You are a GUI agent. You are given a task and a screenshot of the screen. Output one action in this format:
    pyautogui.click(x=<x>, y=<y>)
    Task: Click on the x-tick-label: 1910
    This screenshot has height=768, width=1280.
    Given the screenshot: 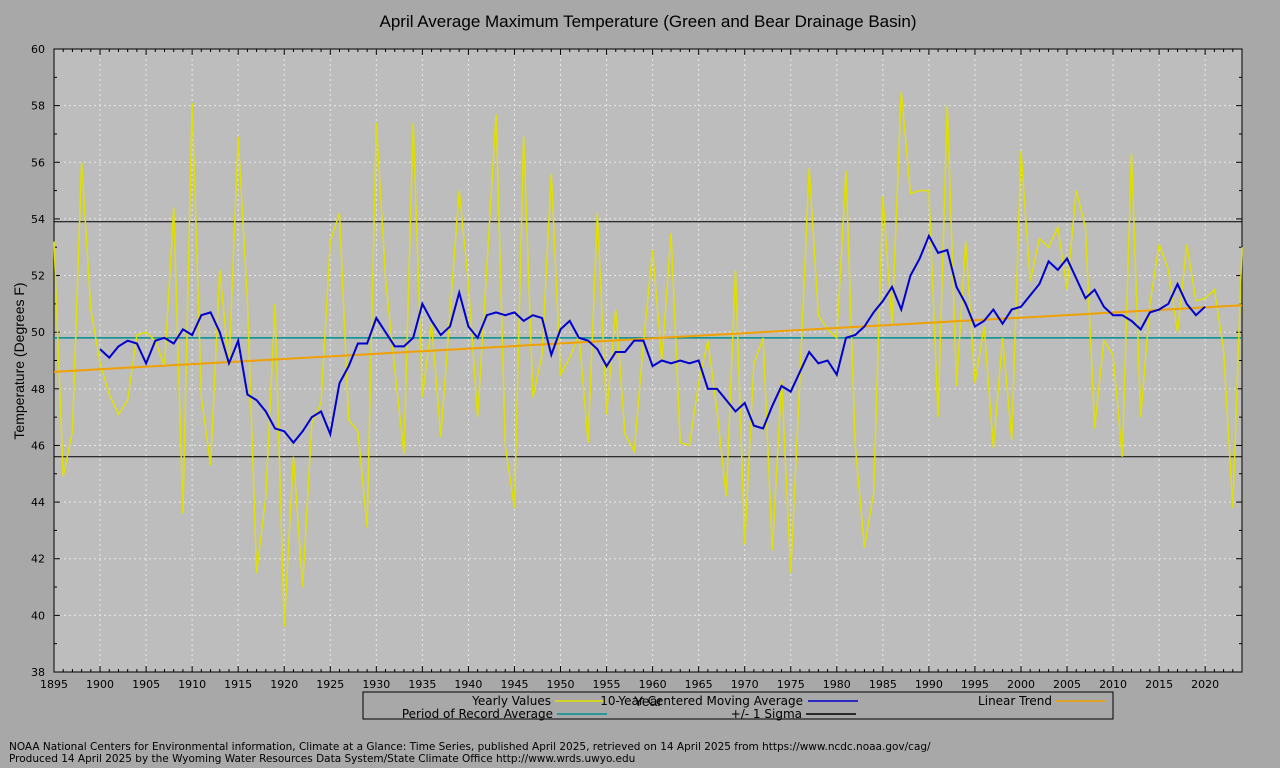 What is the action you would take?
    pyautogui.click(x=192, y=684)
    